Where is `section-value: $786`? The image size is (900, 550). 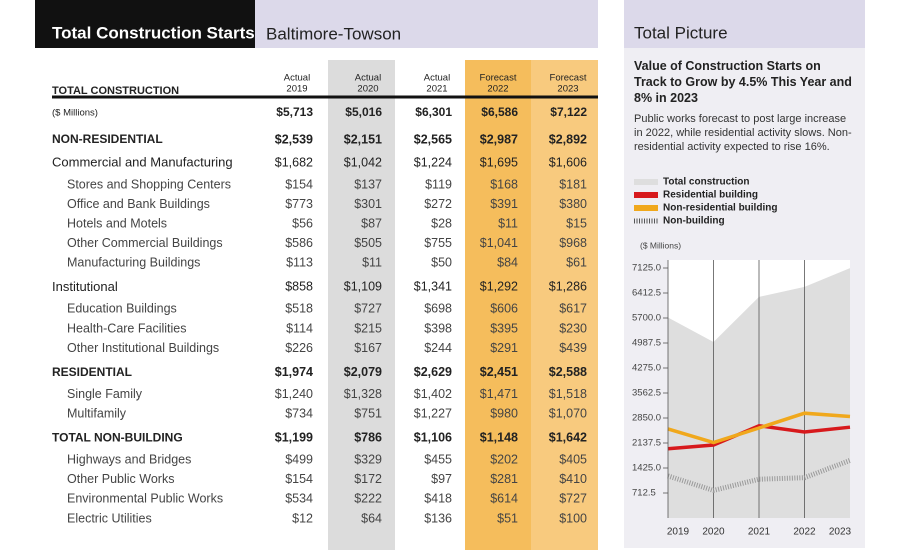 section-value: $786 is located at coordinates (368, 437).